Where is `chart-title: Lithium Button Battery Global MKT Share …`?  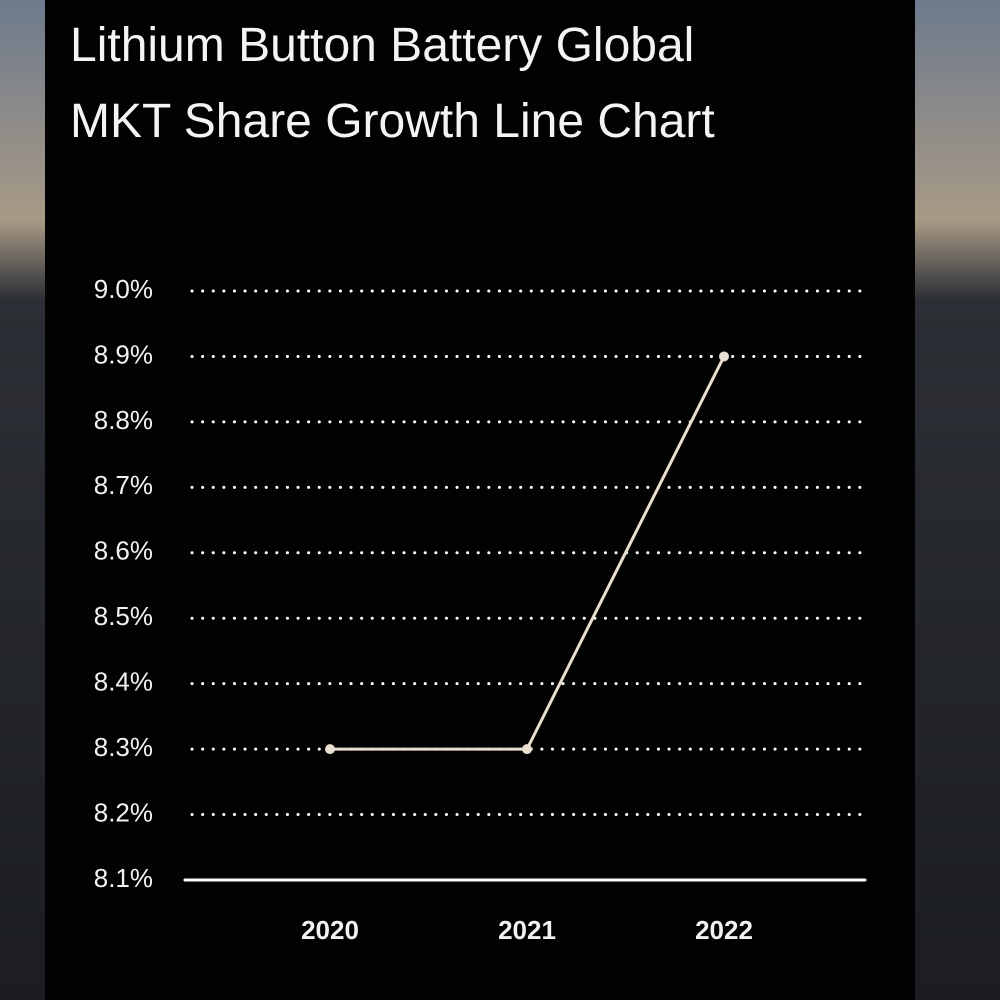 chart-title: Lithium Button Battery Global MKT Share … is located at coordinates (392, 83).